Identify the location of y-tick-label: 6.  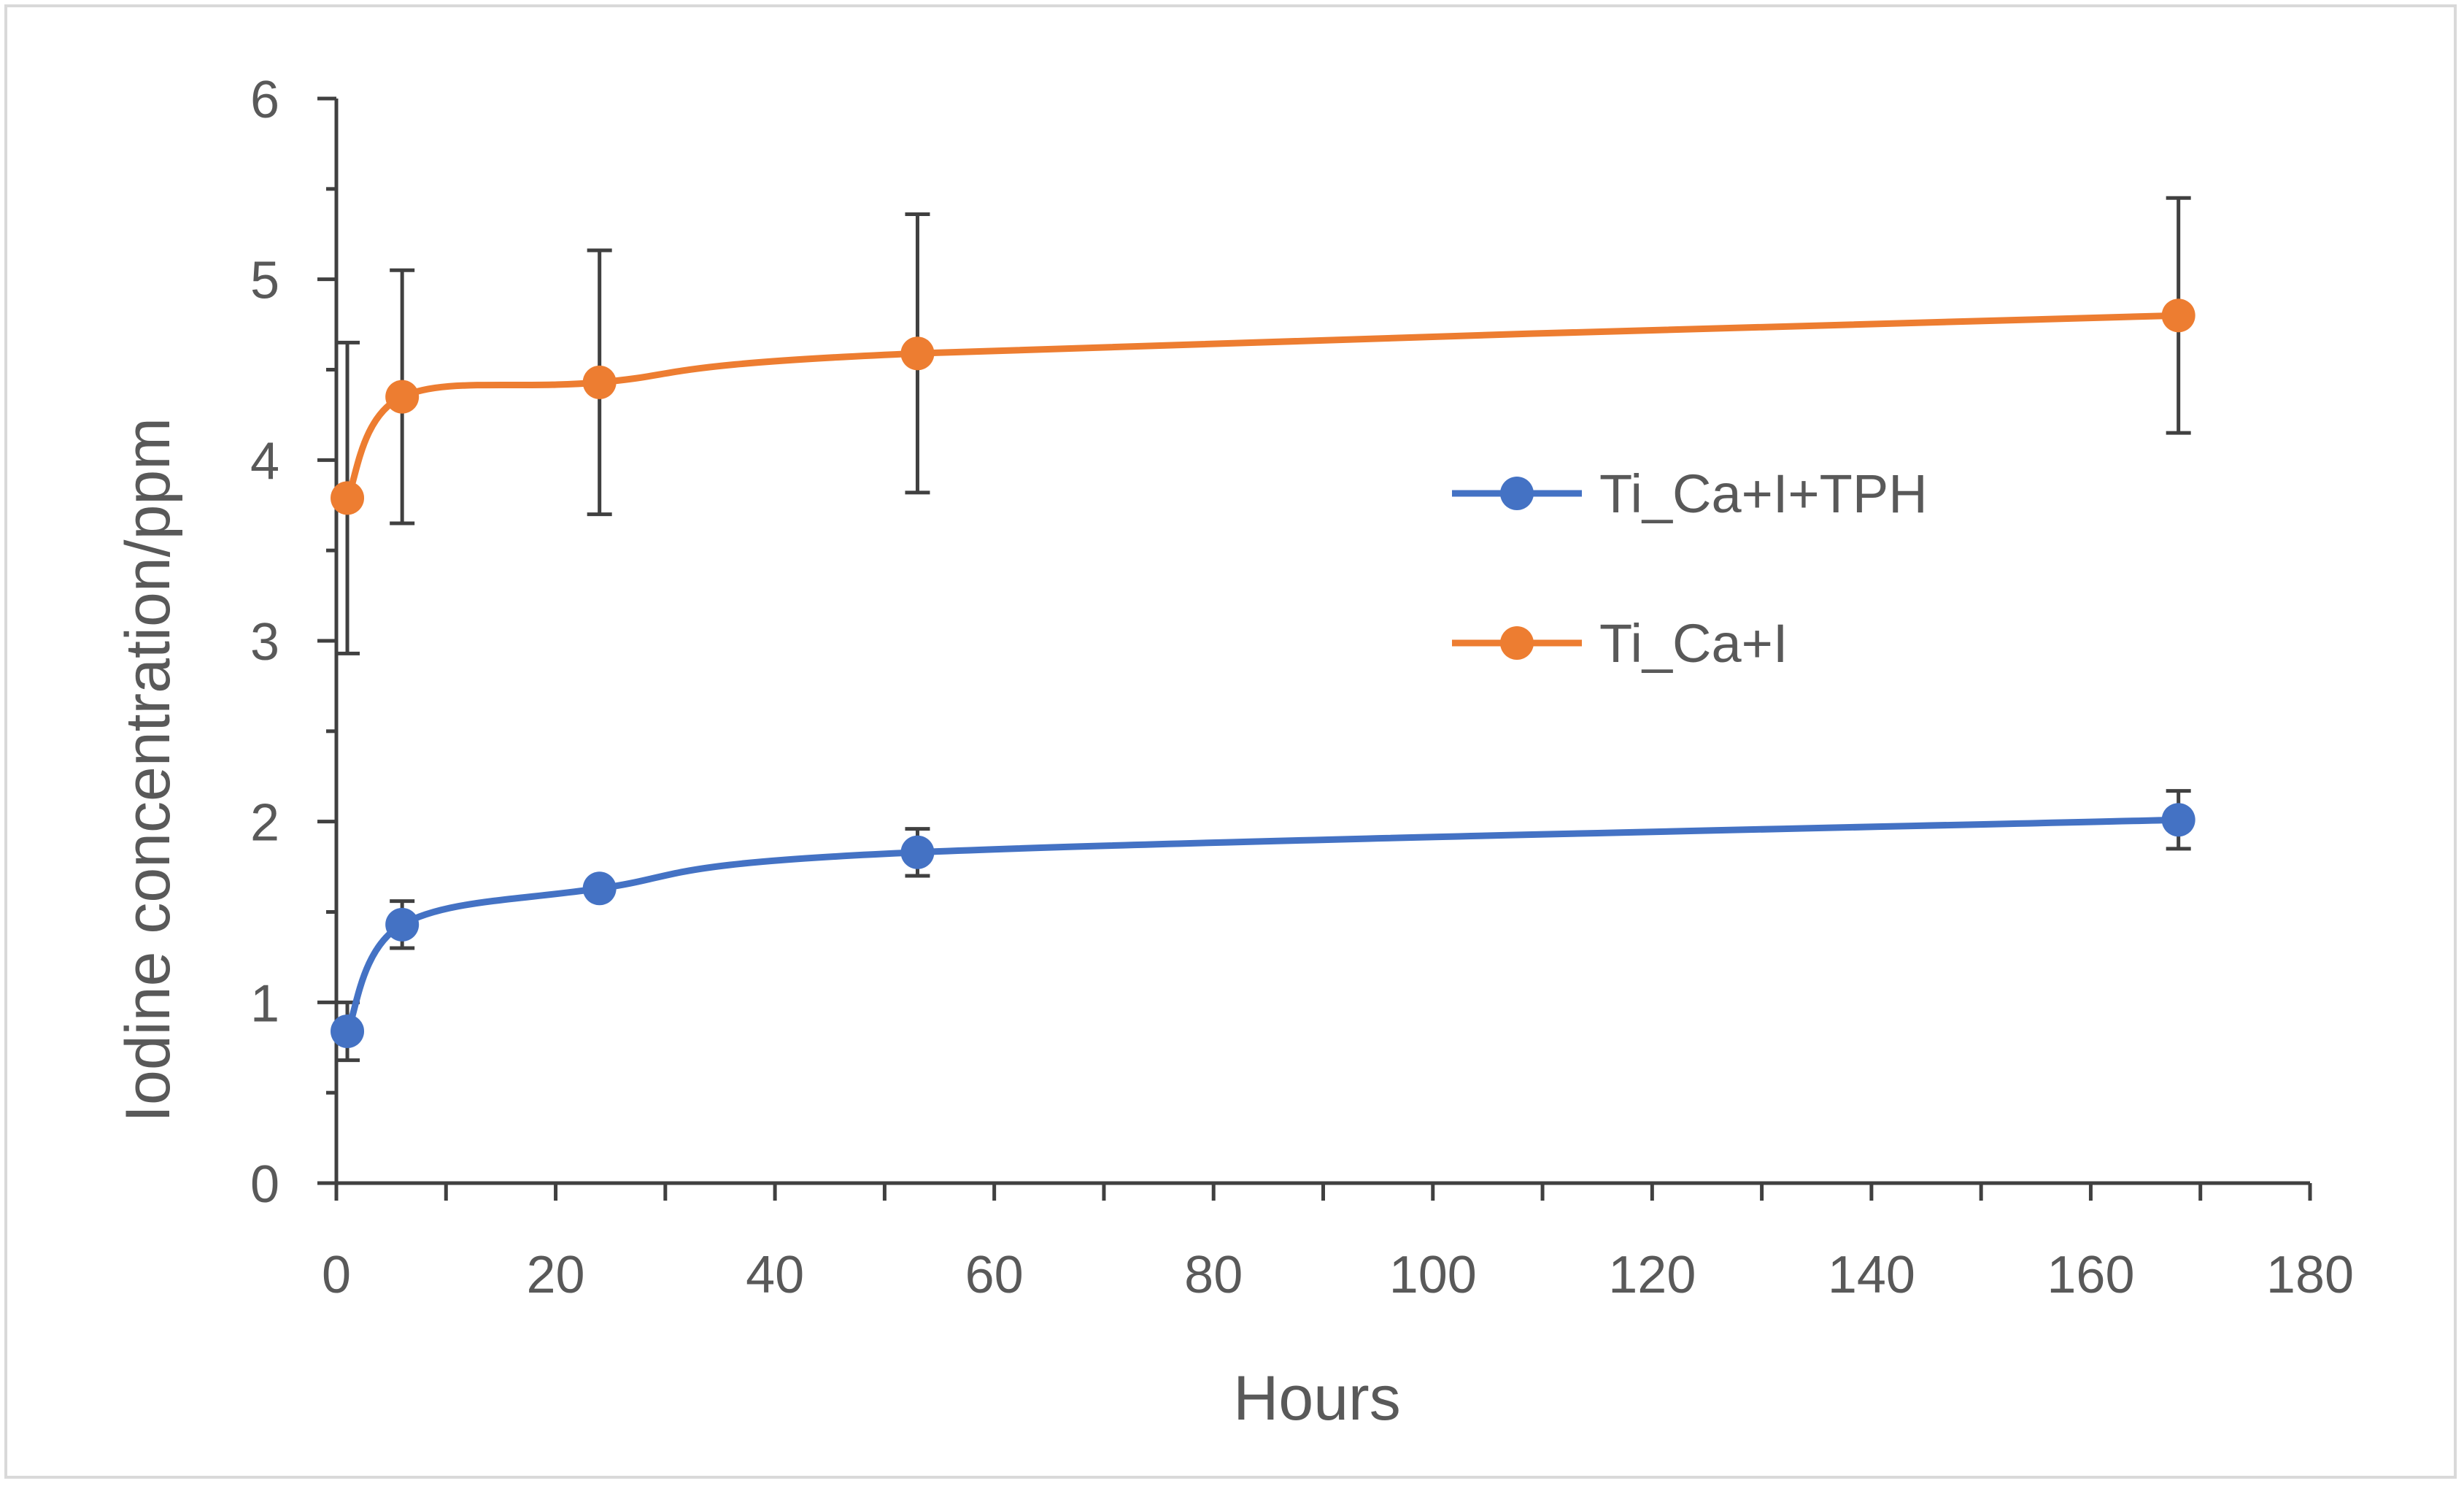
(264, 100).